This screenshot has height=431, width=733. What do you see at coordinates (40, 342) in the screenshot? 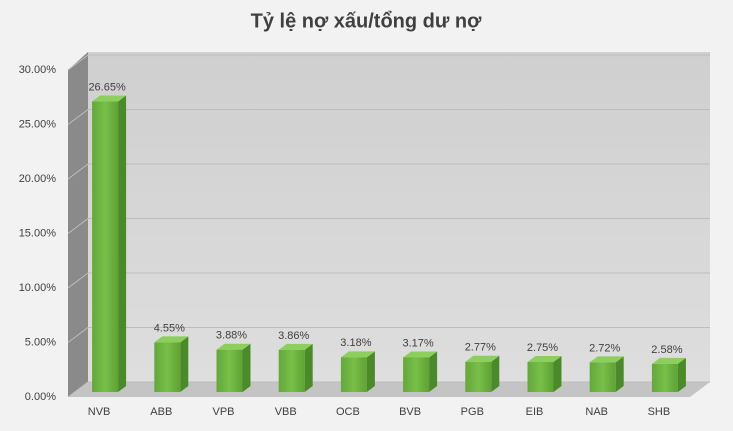
I see `y-tick-label: 5.00%` at bounding box center [40, 342].